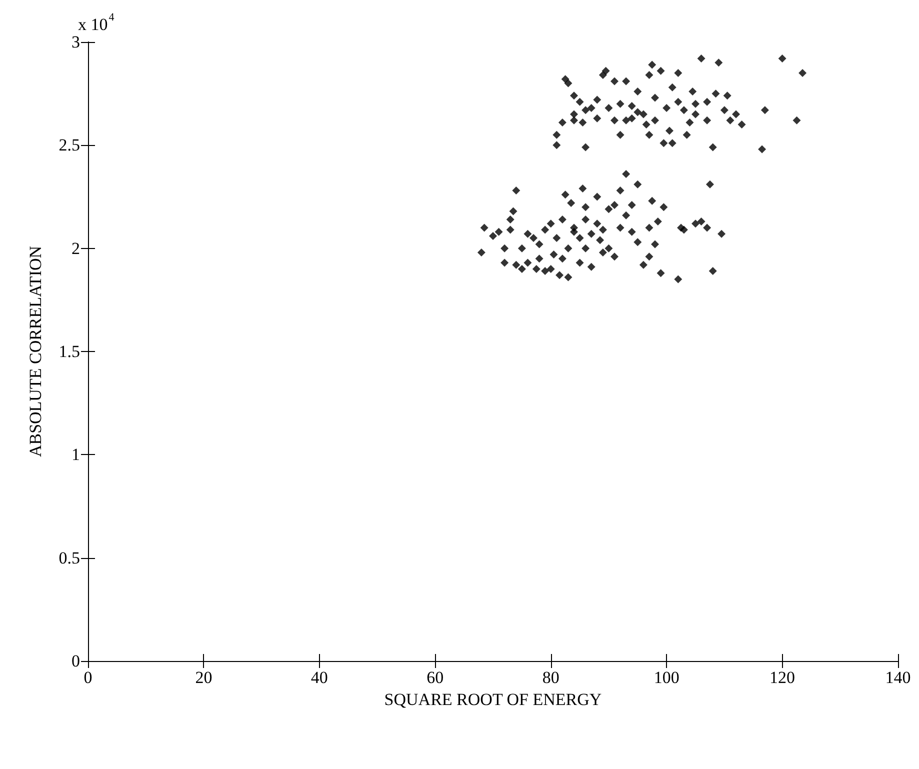 This screenshot has height=769, width=919. Describe the element at coordinates (667, 677) in the screenshot. I see `x-tick-label: 100` at that location.